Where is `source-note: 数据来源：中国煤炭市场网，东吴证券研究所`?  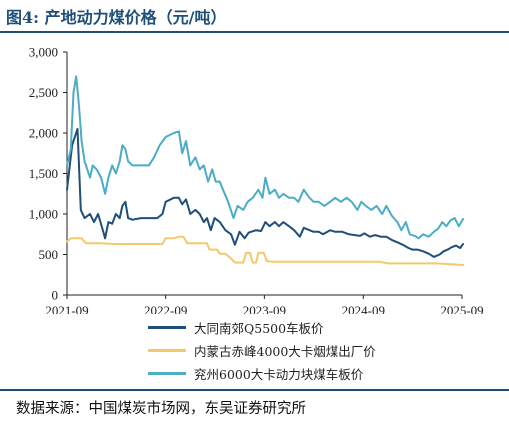
source-note: 数据来源：中国煤炭市场网，东吴证券研究所 is located at coordinates (161, 409).